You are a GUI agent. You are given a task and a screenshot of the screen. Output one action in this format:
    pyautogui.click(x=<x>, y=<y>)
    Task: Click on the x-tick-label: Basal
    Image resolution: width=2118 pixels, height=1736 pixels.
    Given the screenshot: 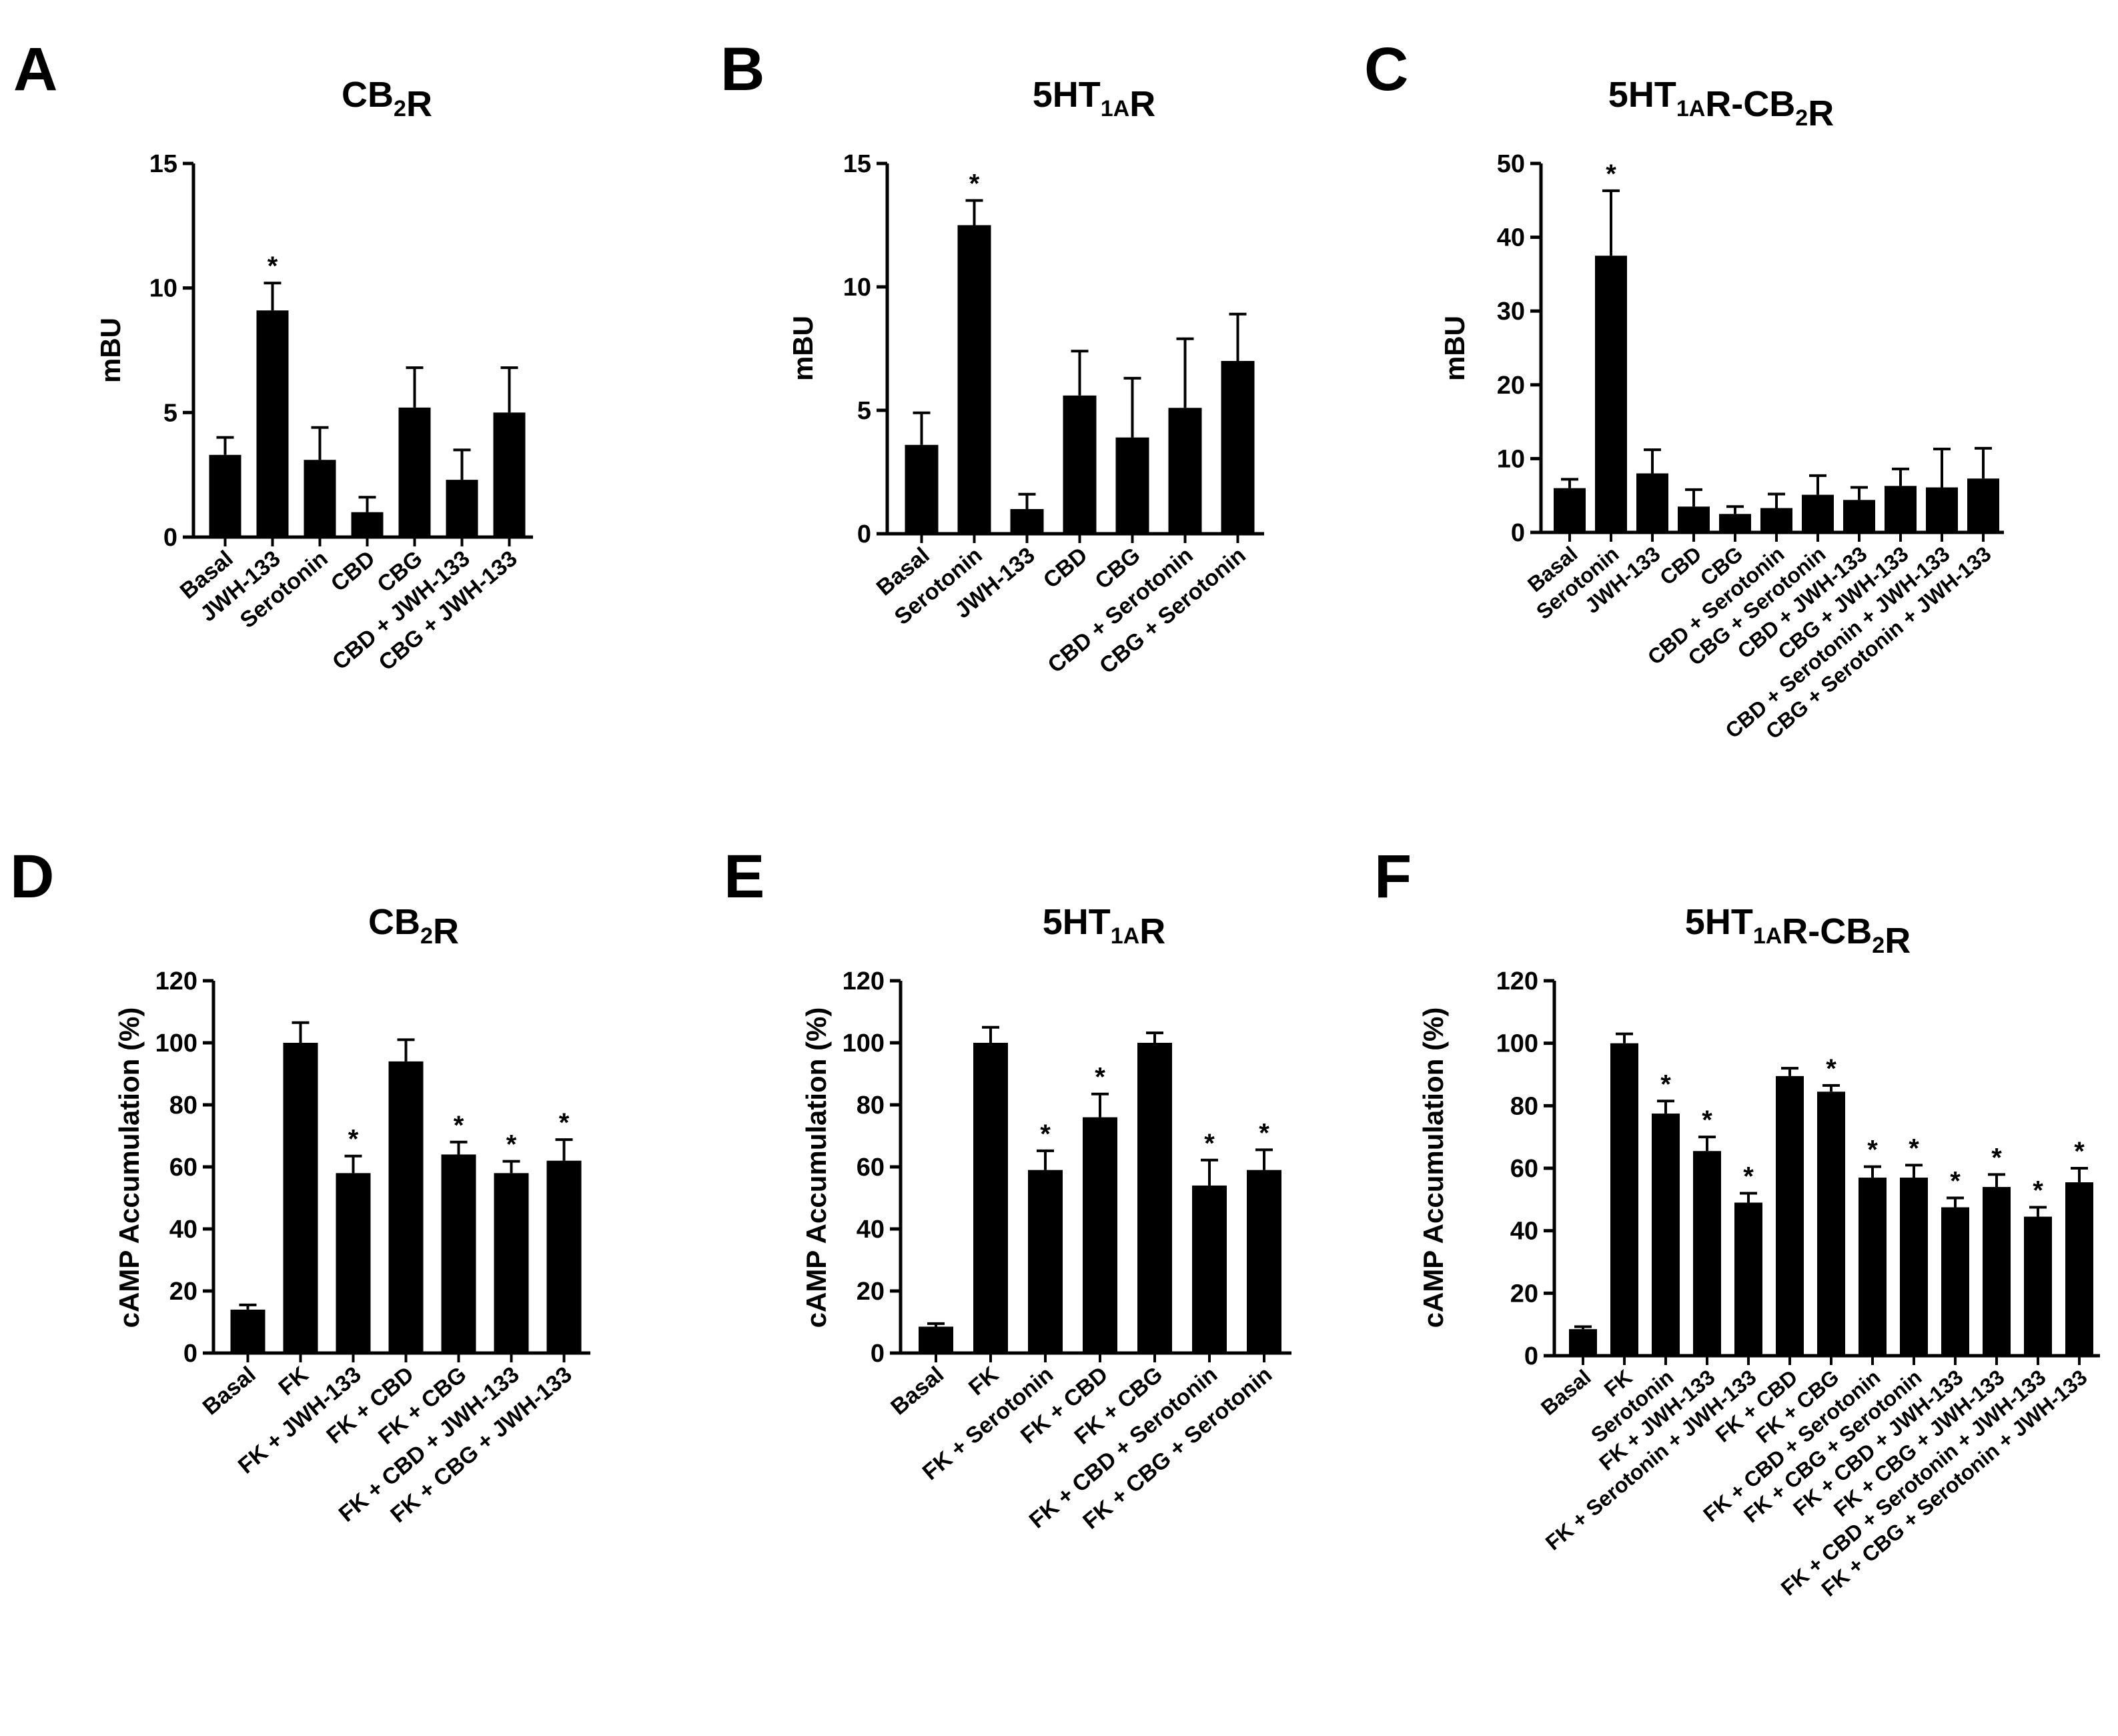 What is the action you would take?
    pyautogui.click(x=1566, y=1393)
    